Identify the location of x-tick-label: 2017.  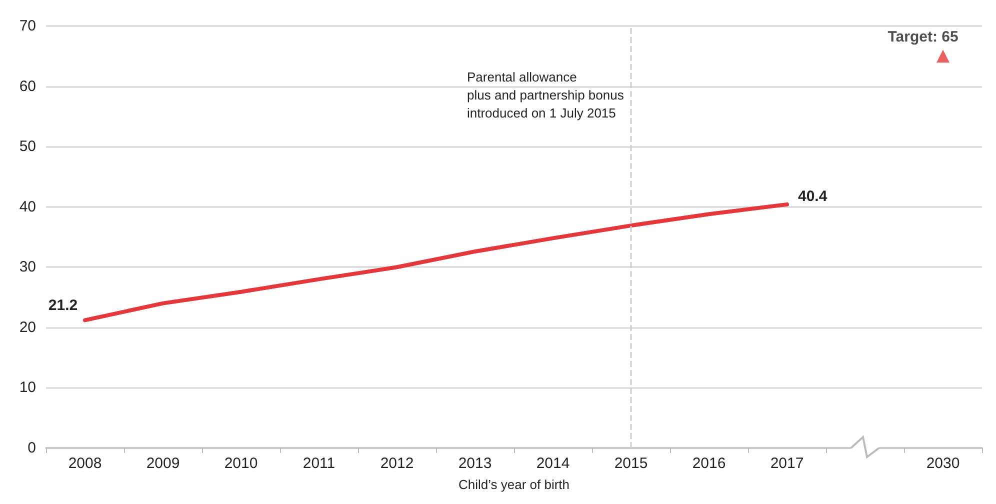
(787, 463).